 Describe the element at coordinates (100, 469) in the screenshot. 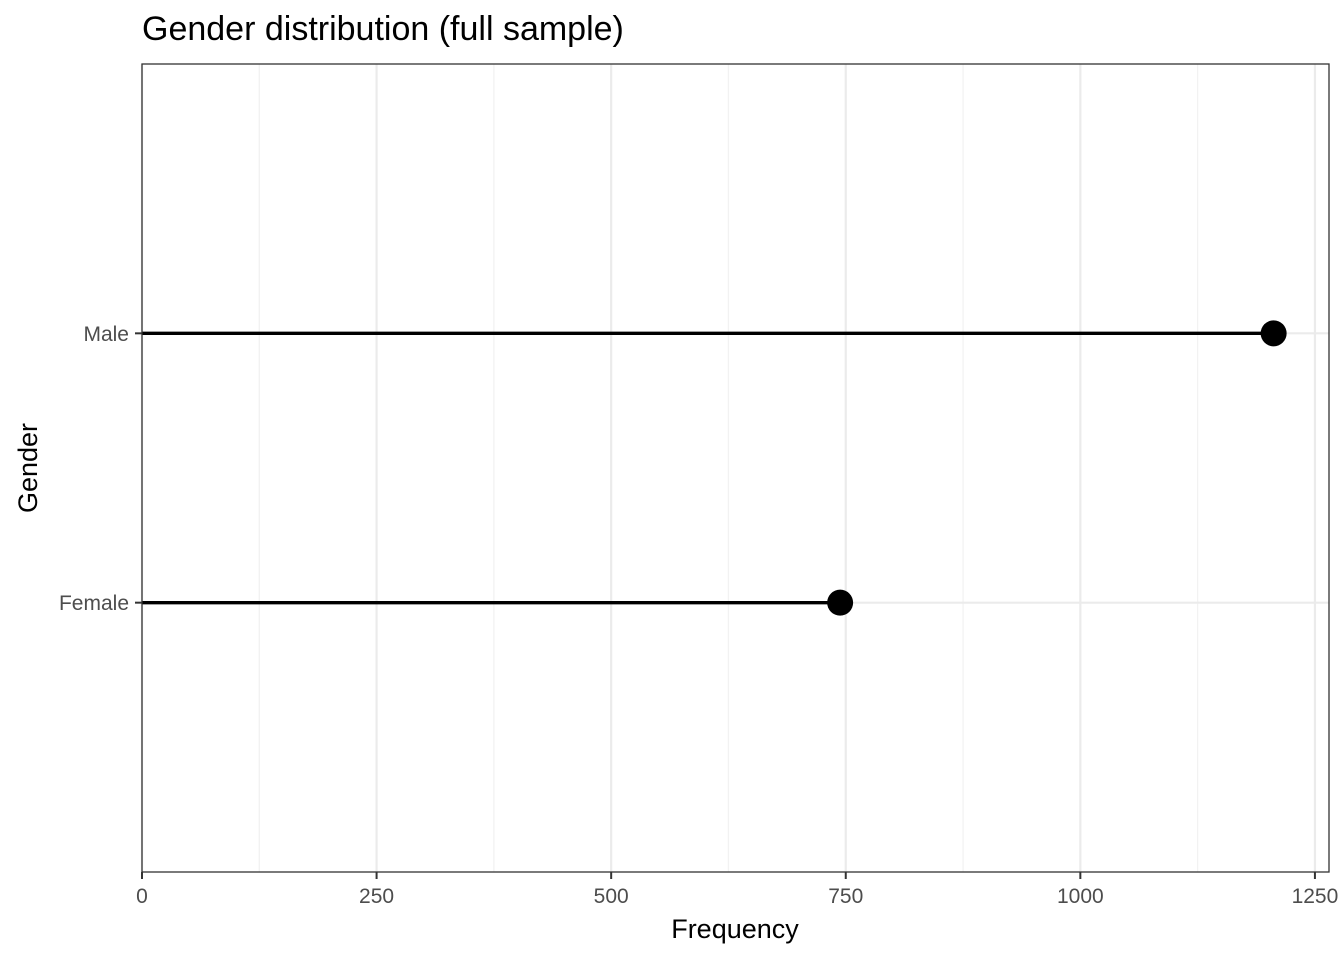

I see `y-axis: Female Male` at that location.